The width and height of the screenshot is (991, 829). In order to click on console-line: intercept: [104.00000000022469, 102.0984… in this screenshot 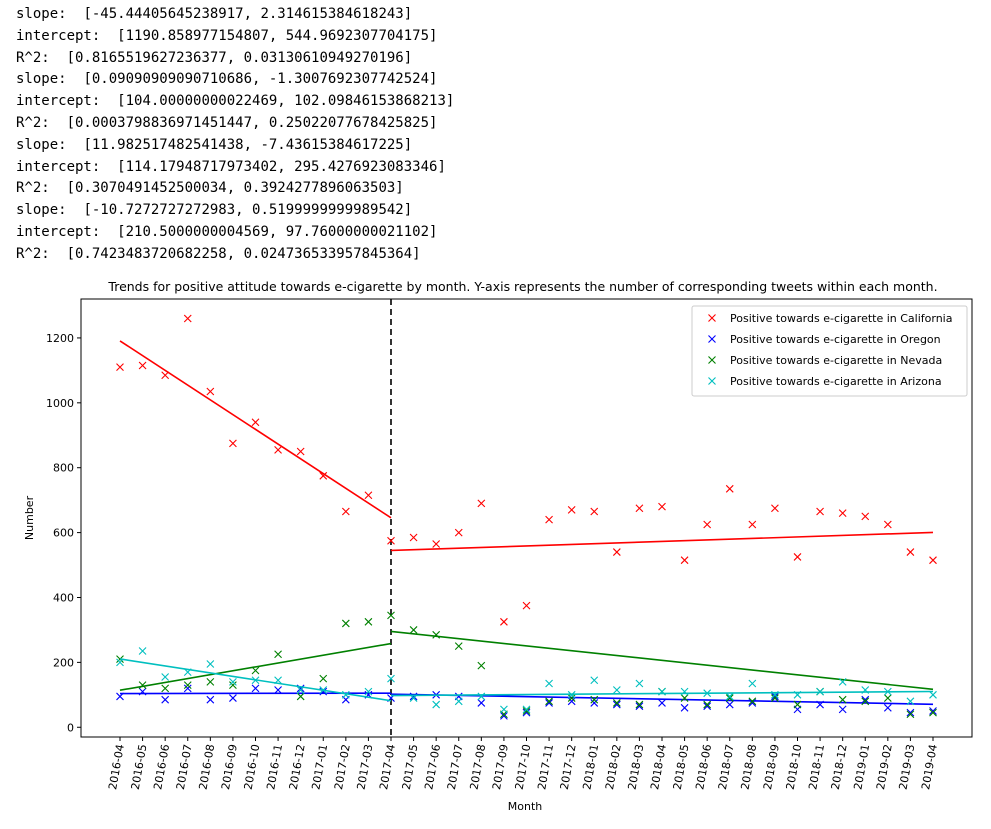, I will do `click(235, 101)`.